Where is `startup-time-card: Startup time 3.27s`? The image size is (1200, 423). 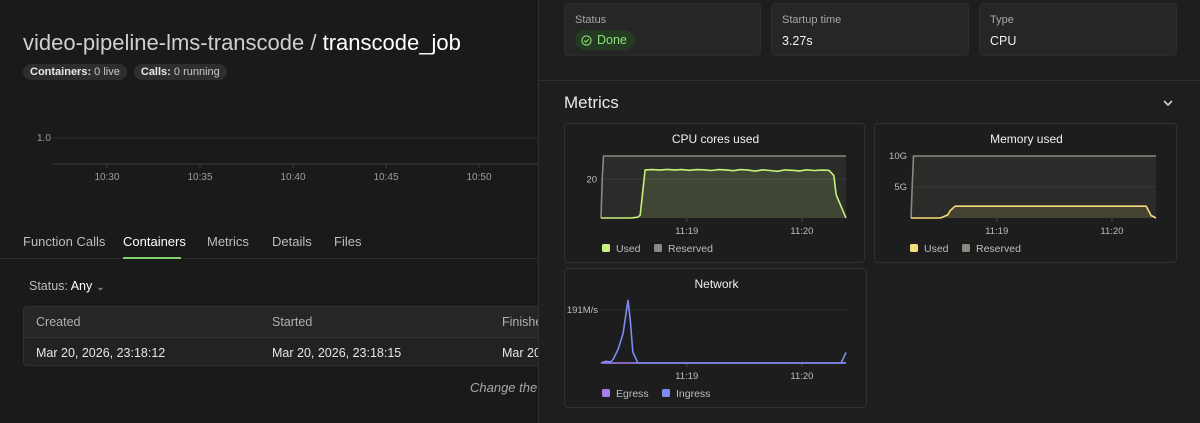 startup-time-card: Startup time 3.27s is located at coordinates (870, 29).